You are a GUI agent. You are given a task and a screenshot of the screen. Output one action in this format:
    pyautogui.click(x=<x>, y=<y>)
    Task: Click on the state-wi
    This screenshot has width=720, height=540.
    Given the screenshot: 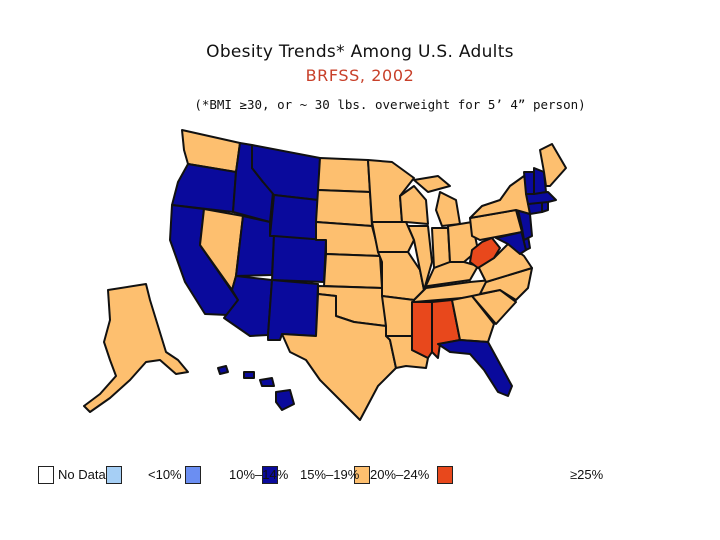 What is the action you would take?
    pyautogui.click(x=414, y=205)
    